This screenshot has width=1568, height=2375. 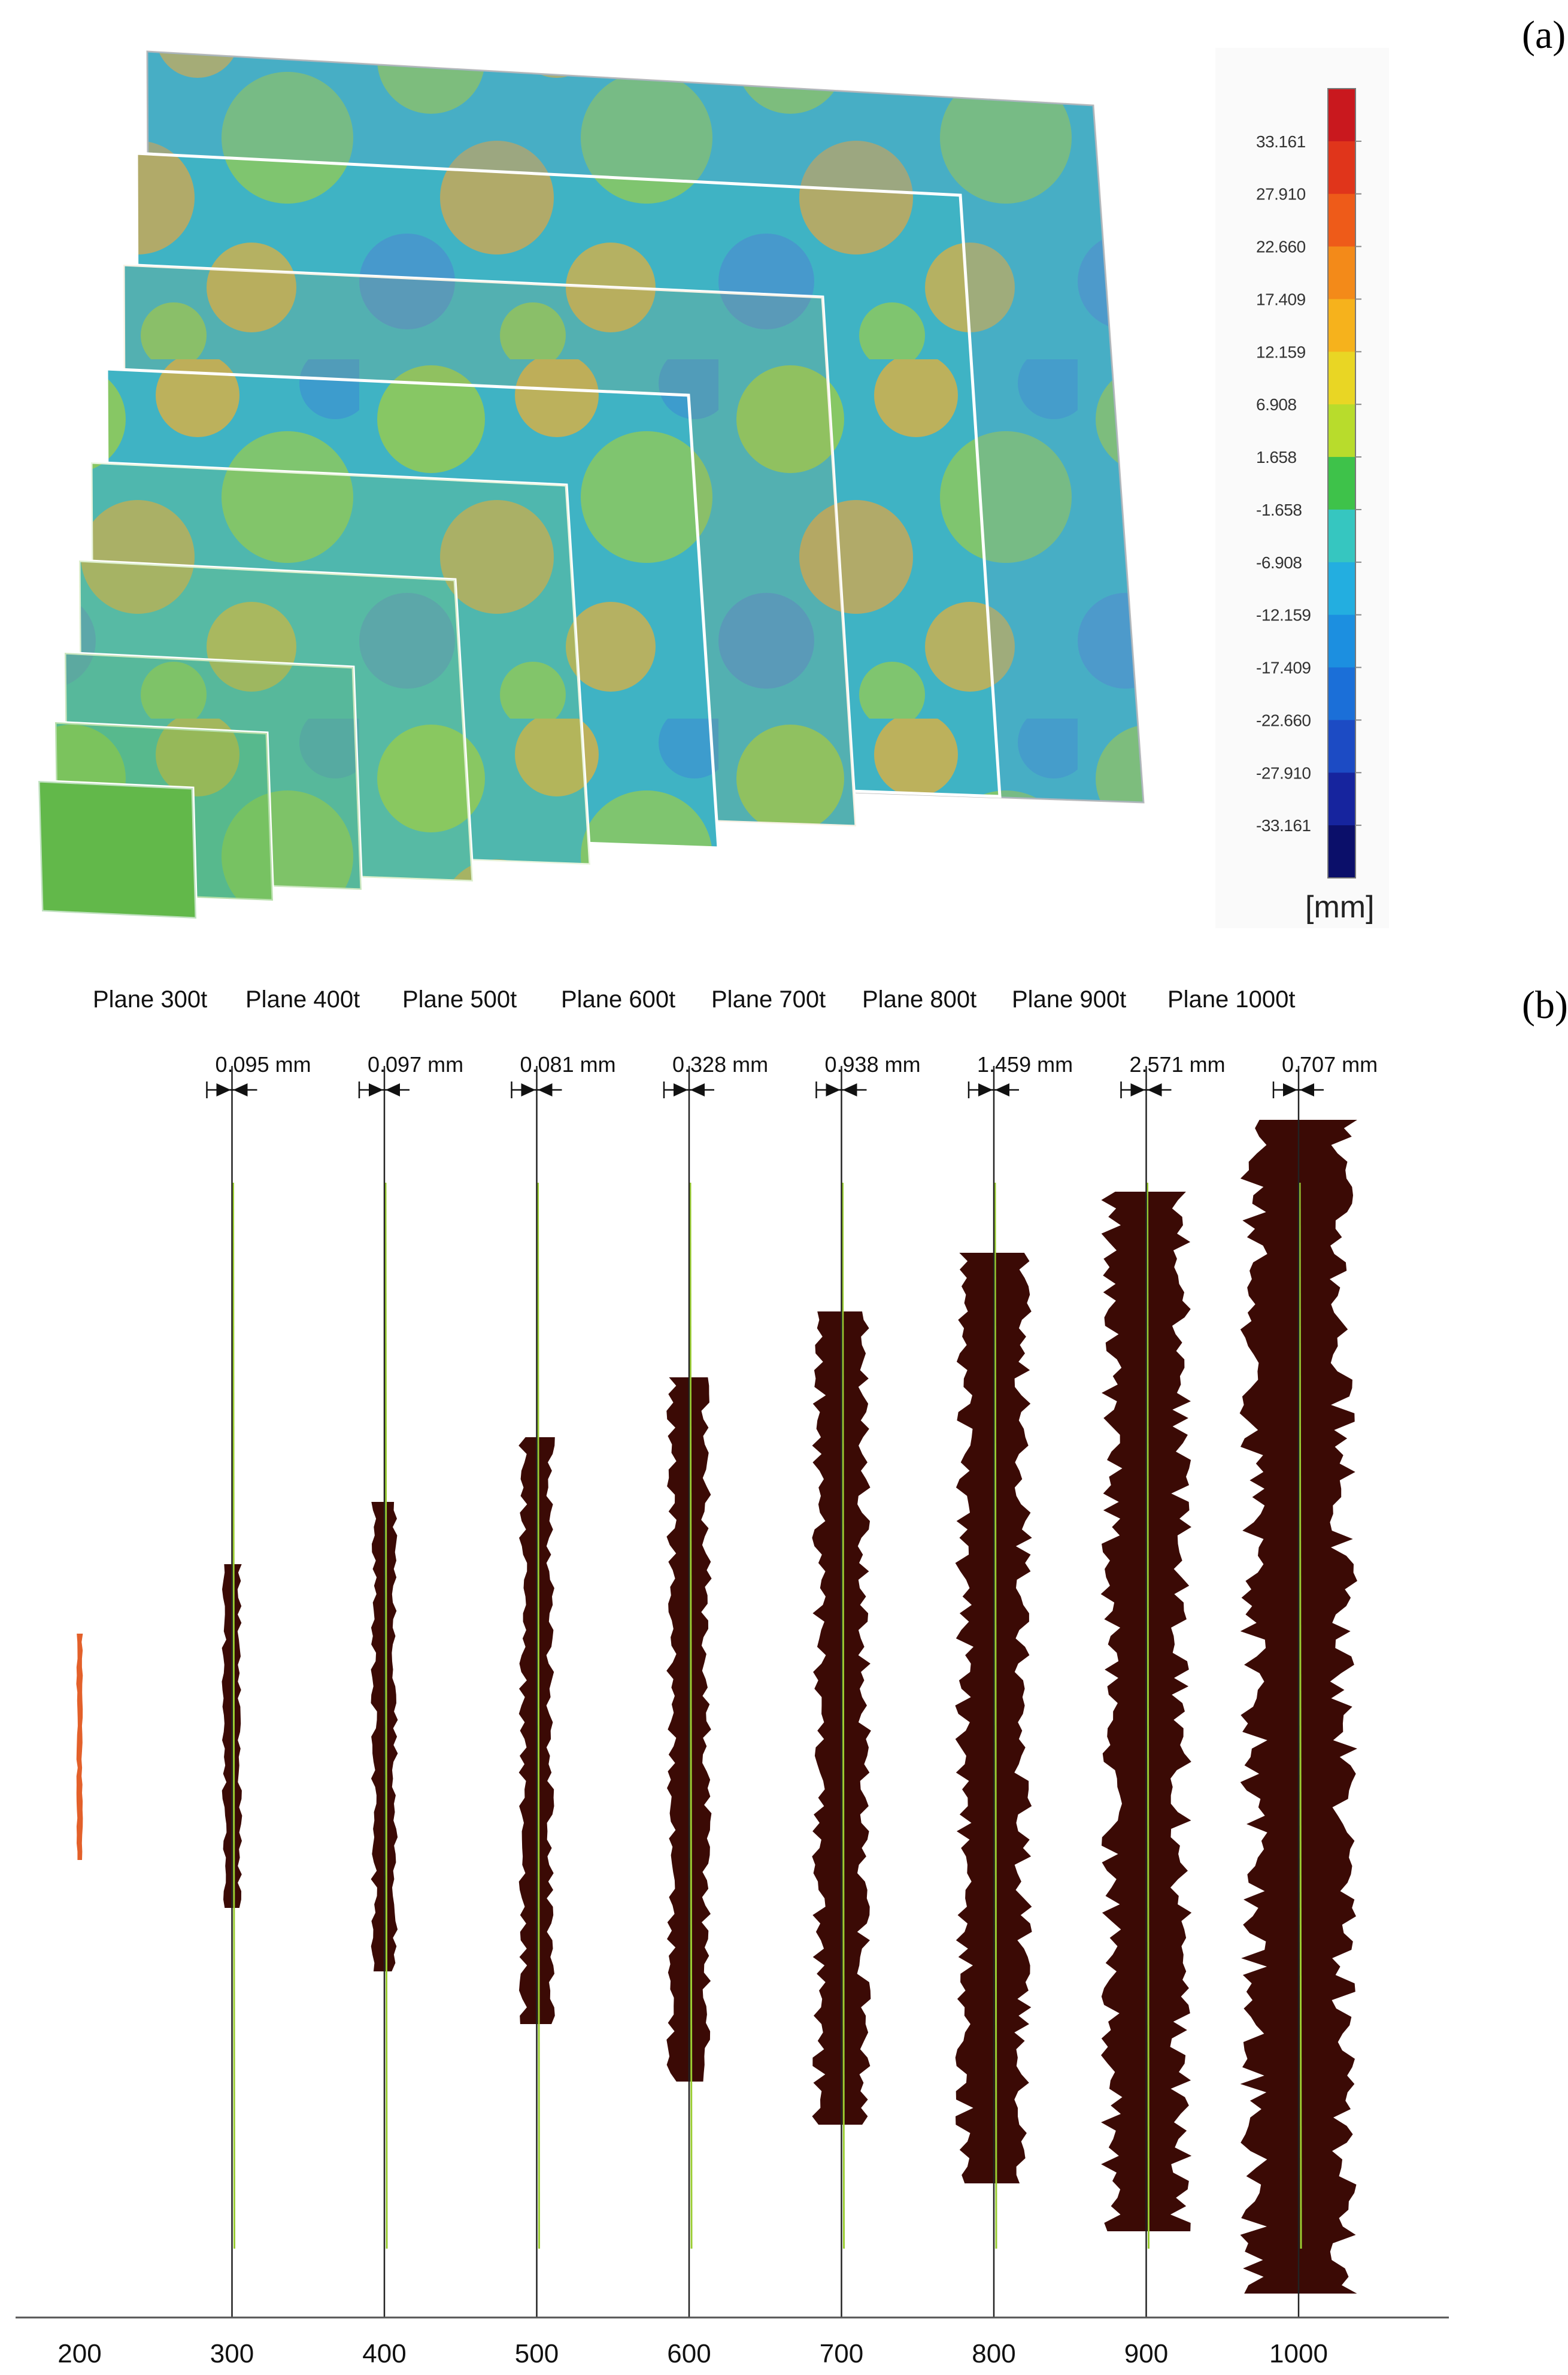 I want to click on colorbar-tick-label: -33.161, so click(x=1283, y=825).